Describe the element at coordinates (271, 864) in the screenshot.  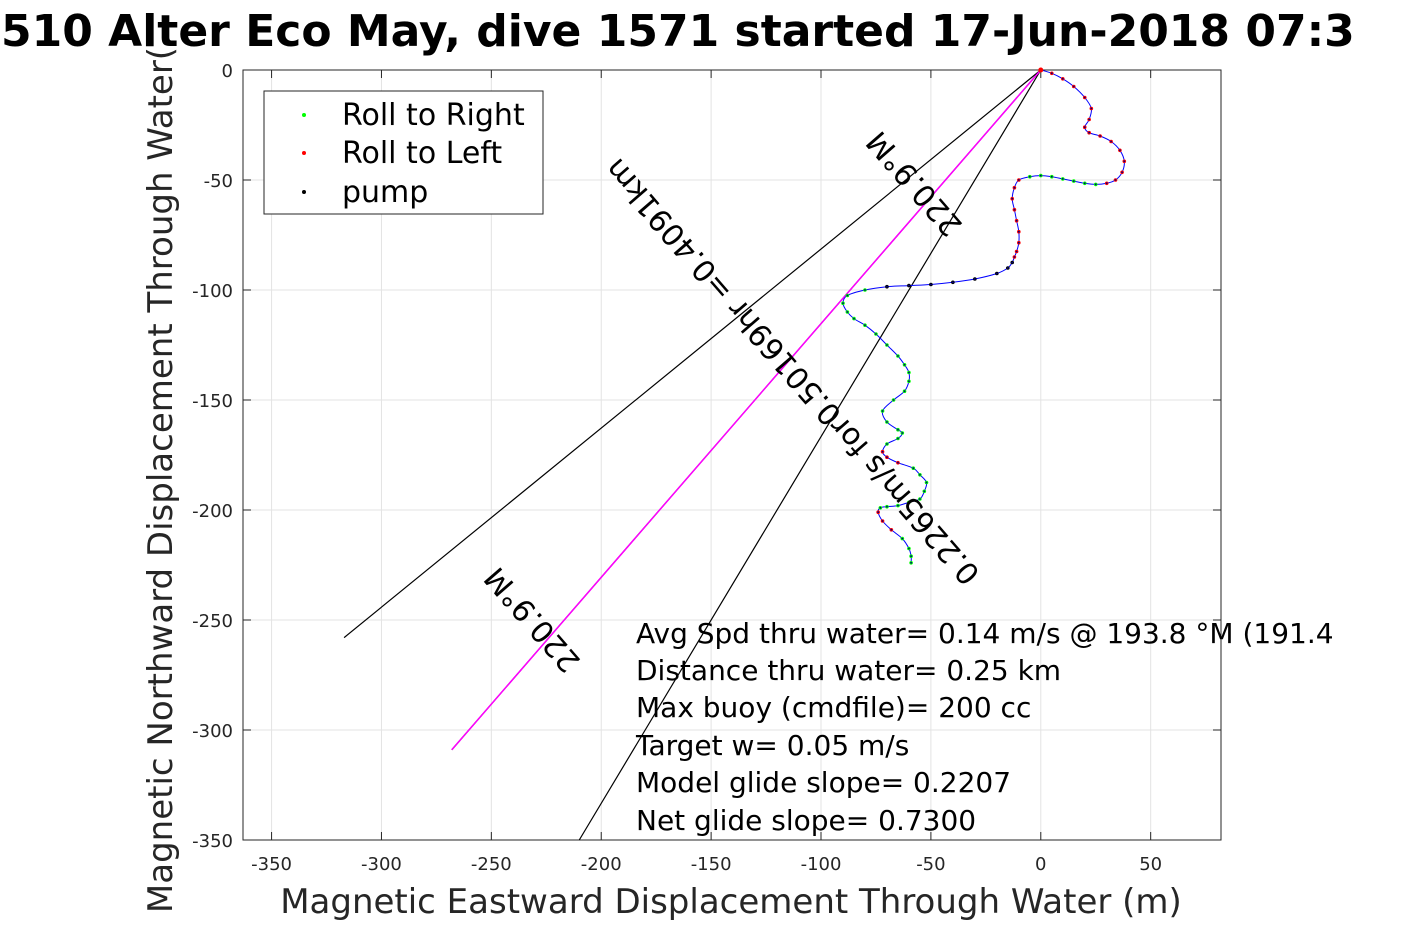
I see `x-tick-label: -350` at that location.